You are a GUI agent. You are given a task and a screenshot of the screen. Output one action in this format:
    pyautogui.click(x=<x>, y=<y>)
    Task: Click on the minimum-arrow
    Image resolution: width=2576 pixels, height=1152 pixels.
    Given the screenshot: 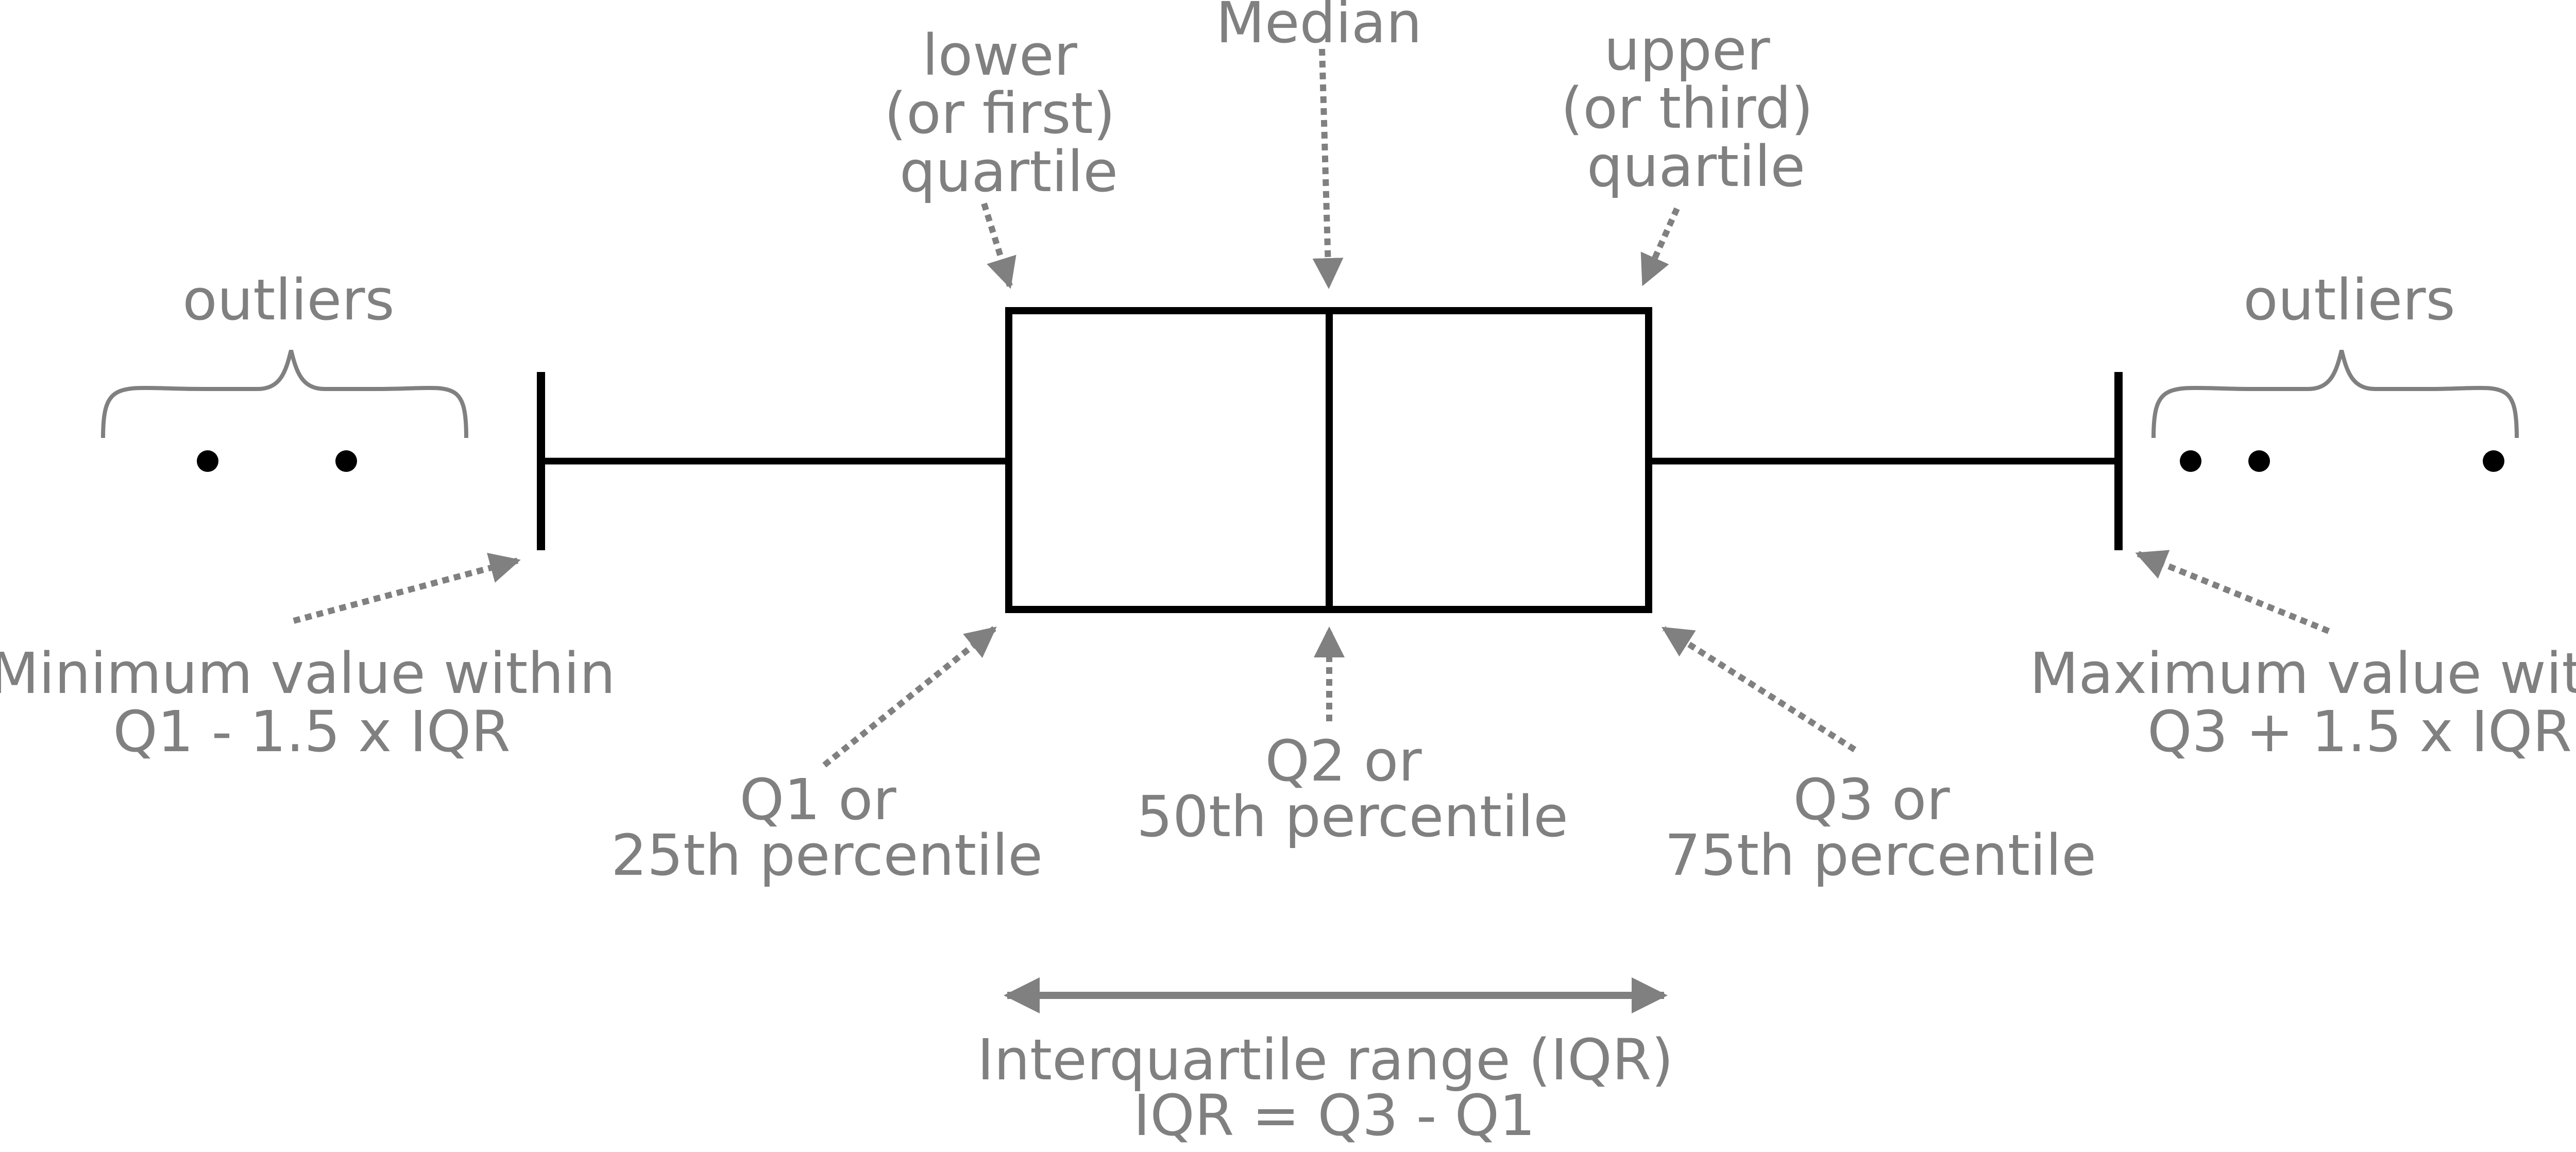 What is the action you would take?
    pyautogui.click(x=407, y=589)
    